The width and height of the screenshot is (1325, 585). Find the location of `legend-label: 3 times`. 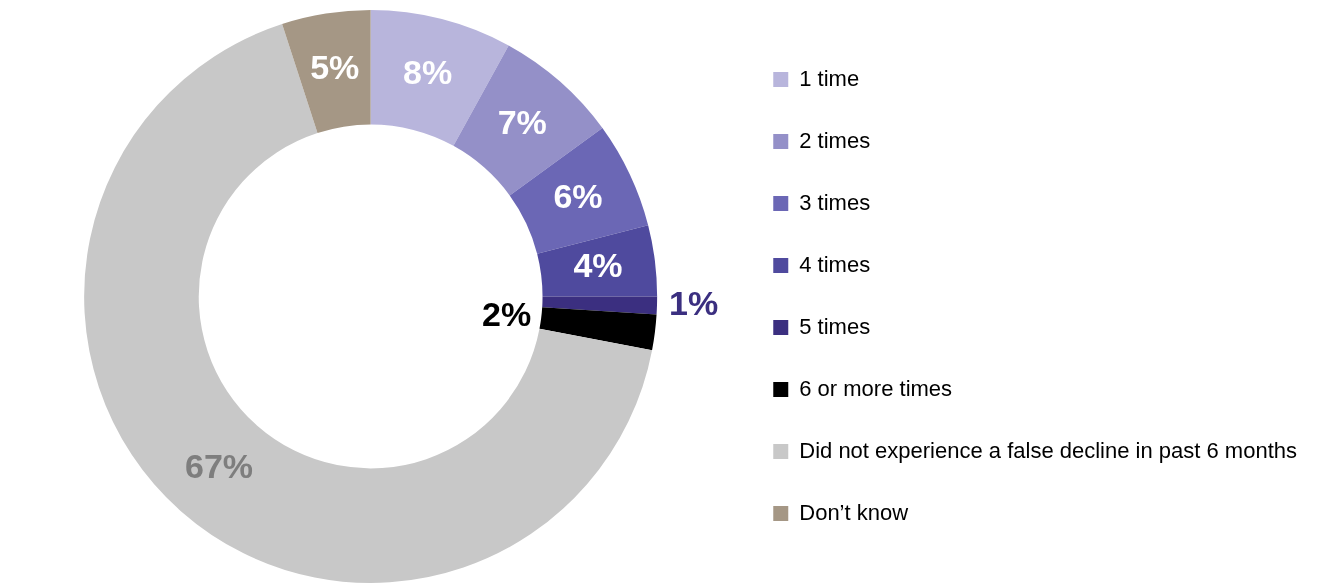

legend-label: 3 times is located at coordinates (835, 202).